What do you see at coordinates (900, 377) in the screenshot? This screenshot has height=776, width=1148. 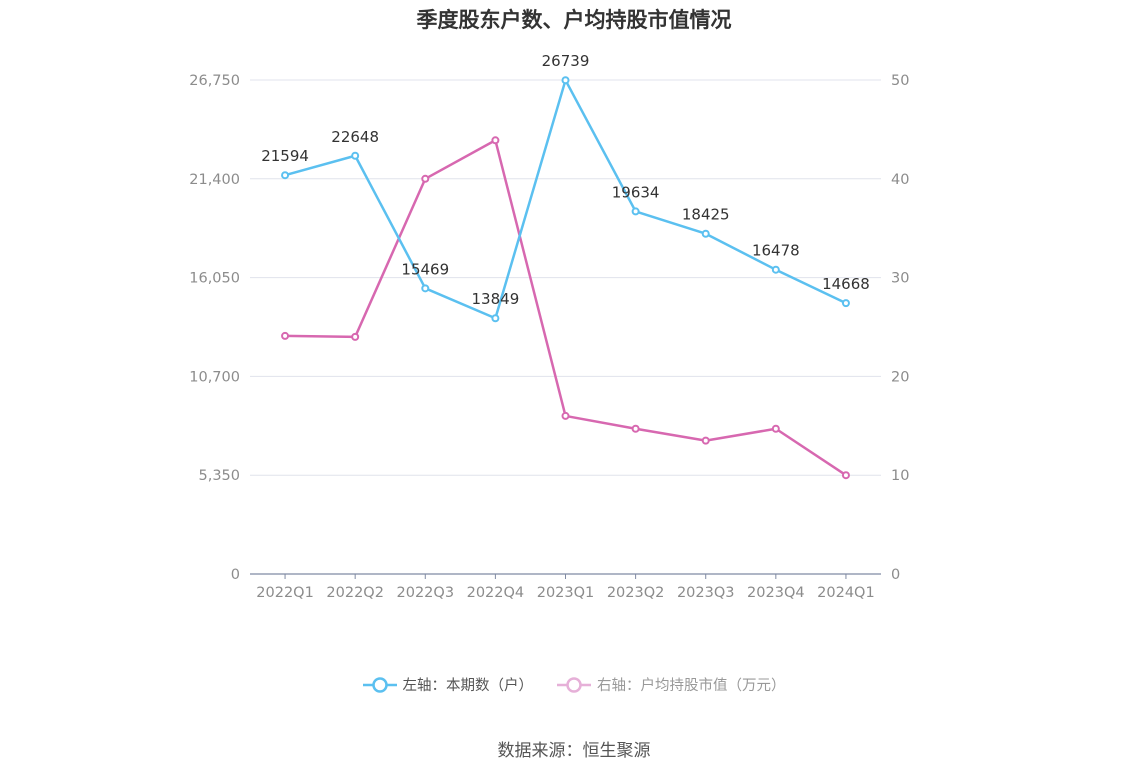 I see `right-axis-tick-label: 20` at bounding box center [900, 377].